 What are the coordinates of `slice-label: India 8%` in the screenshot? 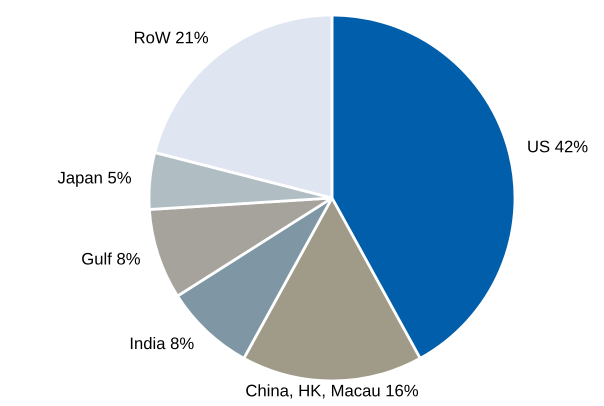 It's located at (162, 343).